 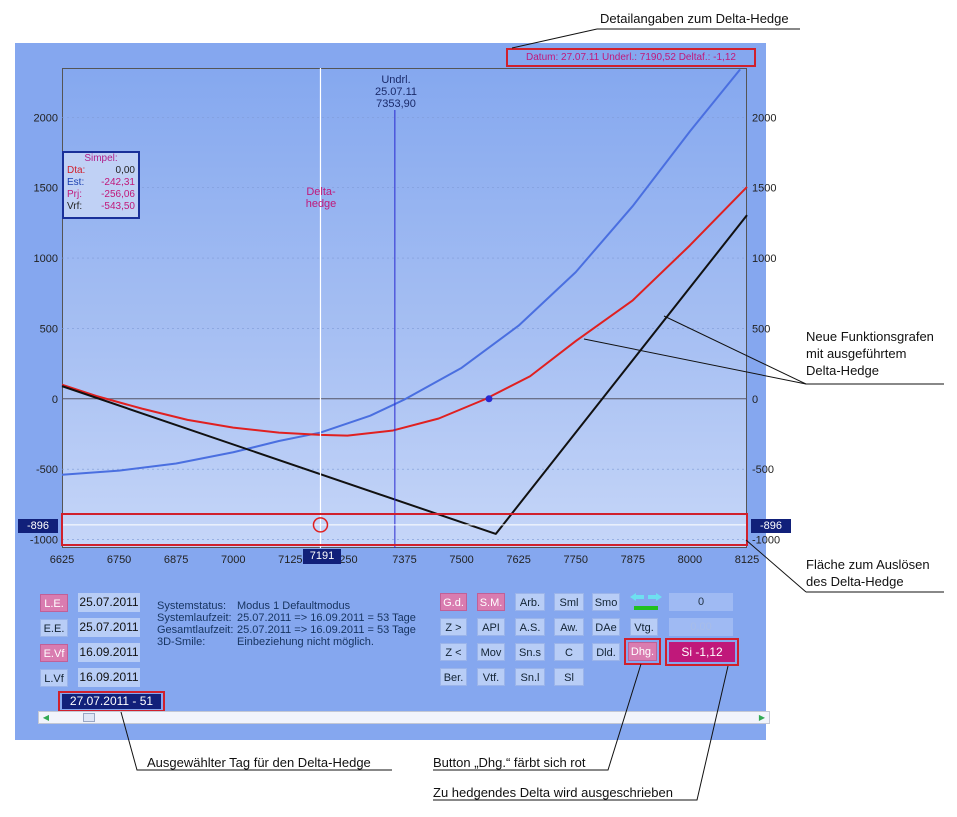 I want to click on arb-button: Arb., so click(x=530, y=602).